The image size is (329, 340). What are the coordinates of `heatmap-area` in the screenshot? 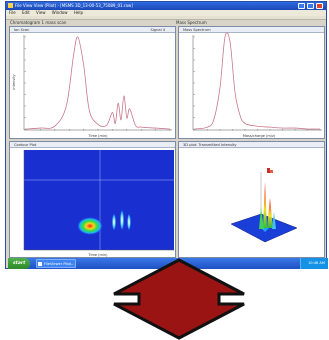 It's located at (99, 200).